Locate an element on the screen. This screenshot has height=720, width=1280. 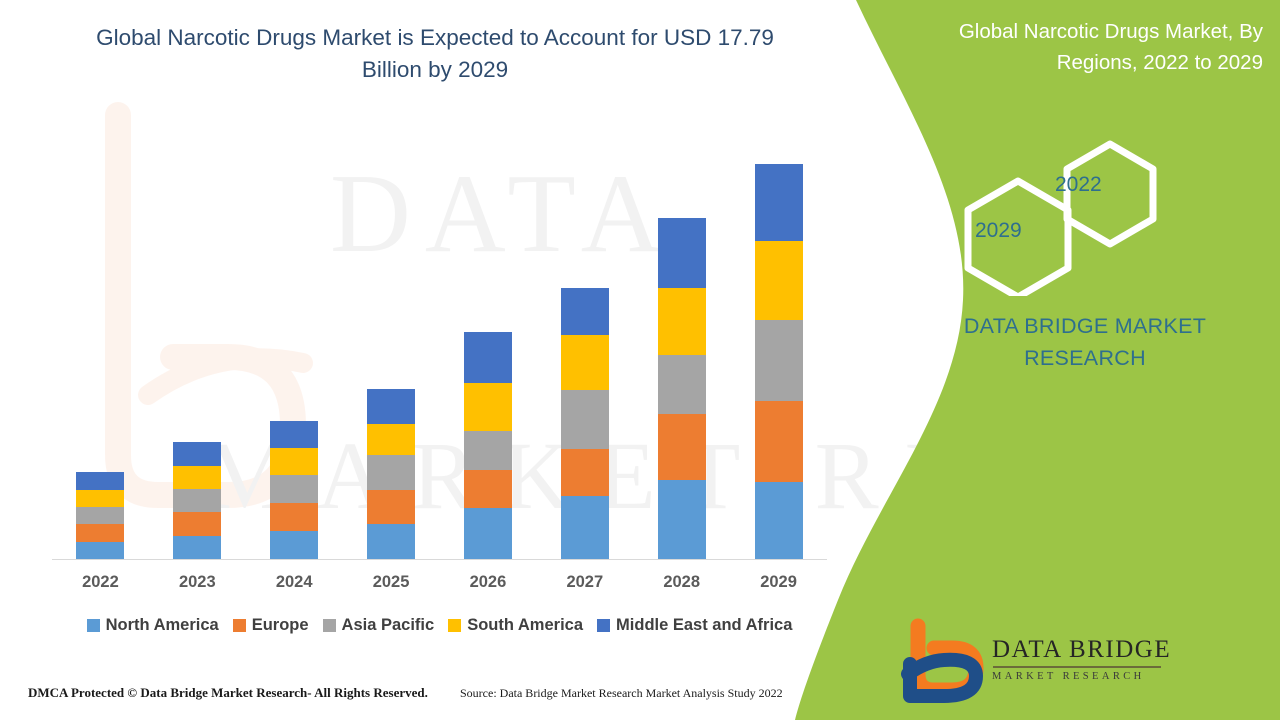
x-axis-tick-label: 2024 is located at coordinates (294, 582).